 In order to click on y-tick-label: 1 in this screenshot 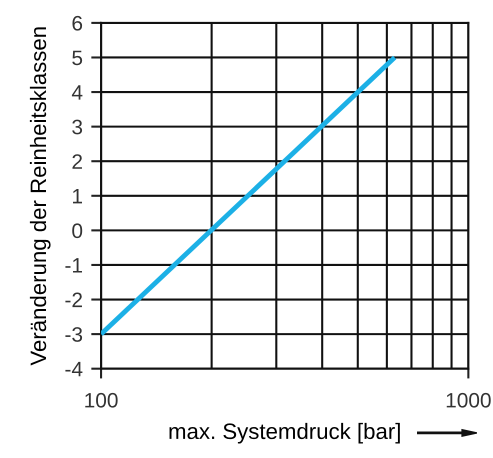, I will do `click(77, 196)`.